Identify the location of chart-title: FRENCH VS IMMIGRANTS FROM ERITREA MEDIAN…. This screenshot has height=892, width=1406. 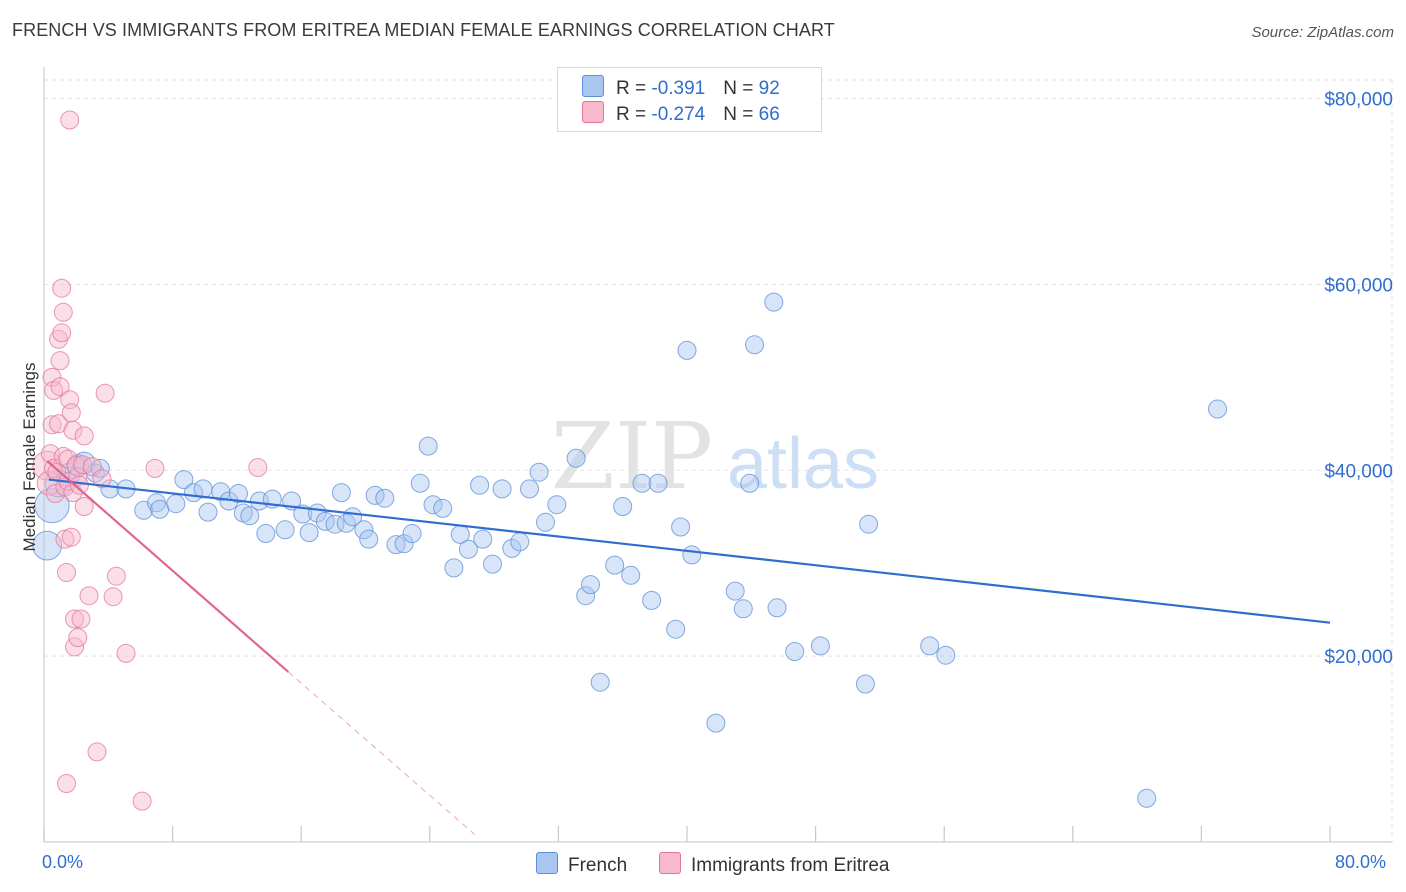
(423, 30).